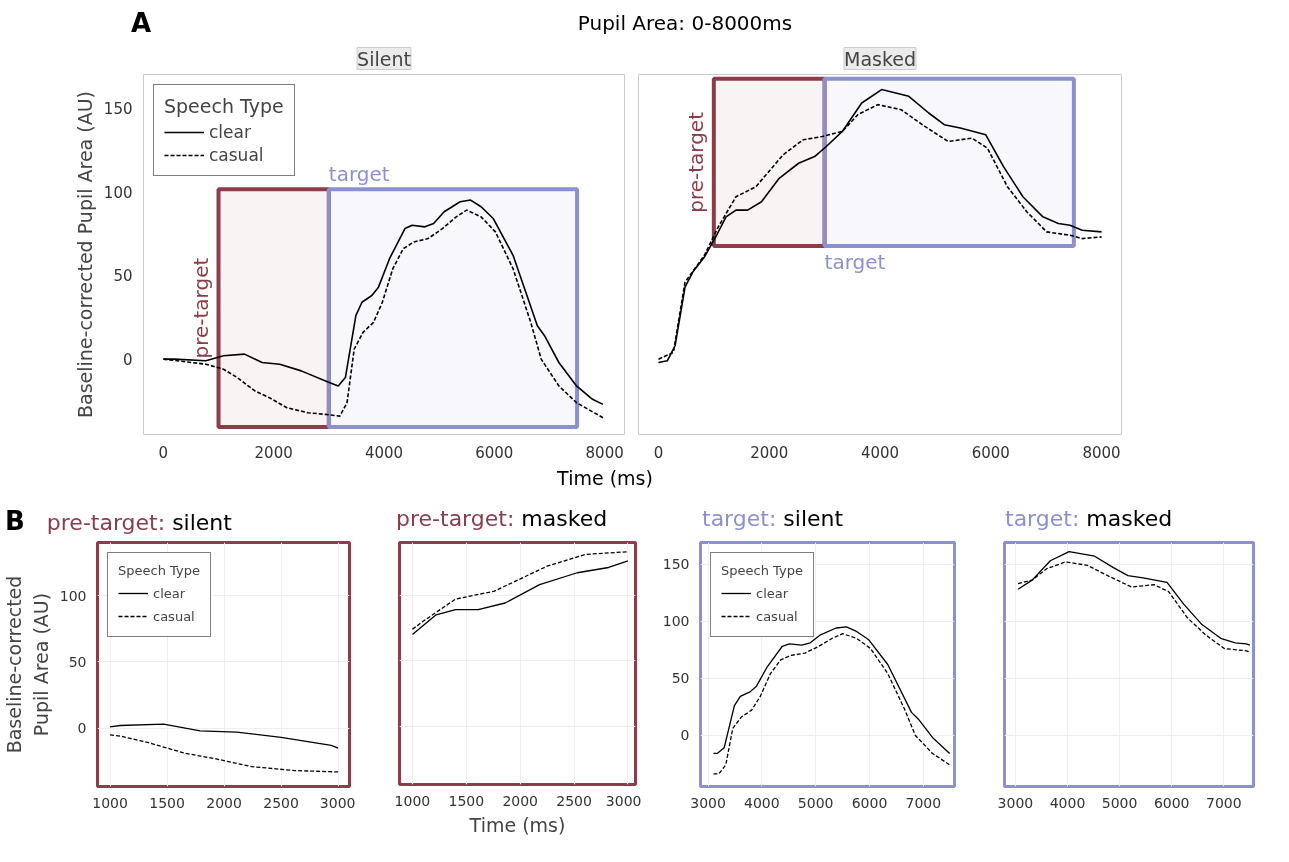 This screenshot has width=1289, height=862. I want to click on chart-title: Silent, so click(384, 58).